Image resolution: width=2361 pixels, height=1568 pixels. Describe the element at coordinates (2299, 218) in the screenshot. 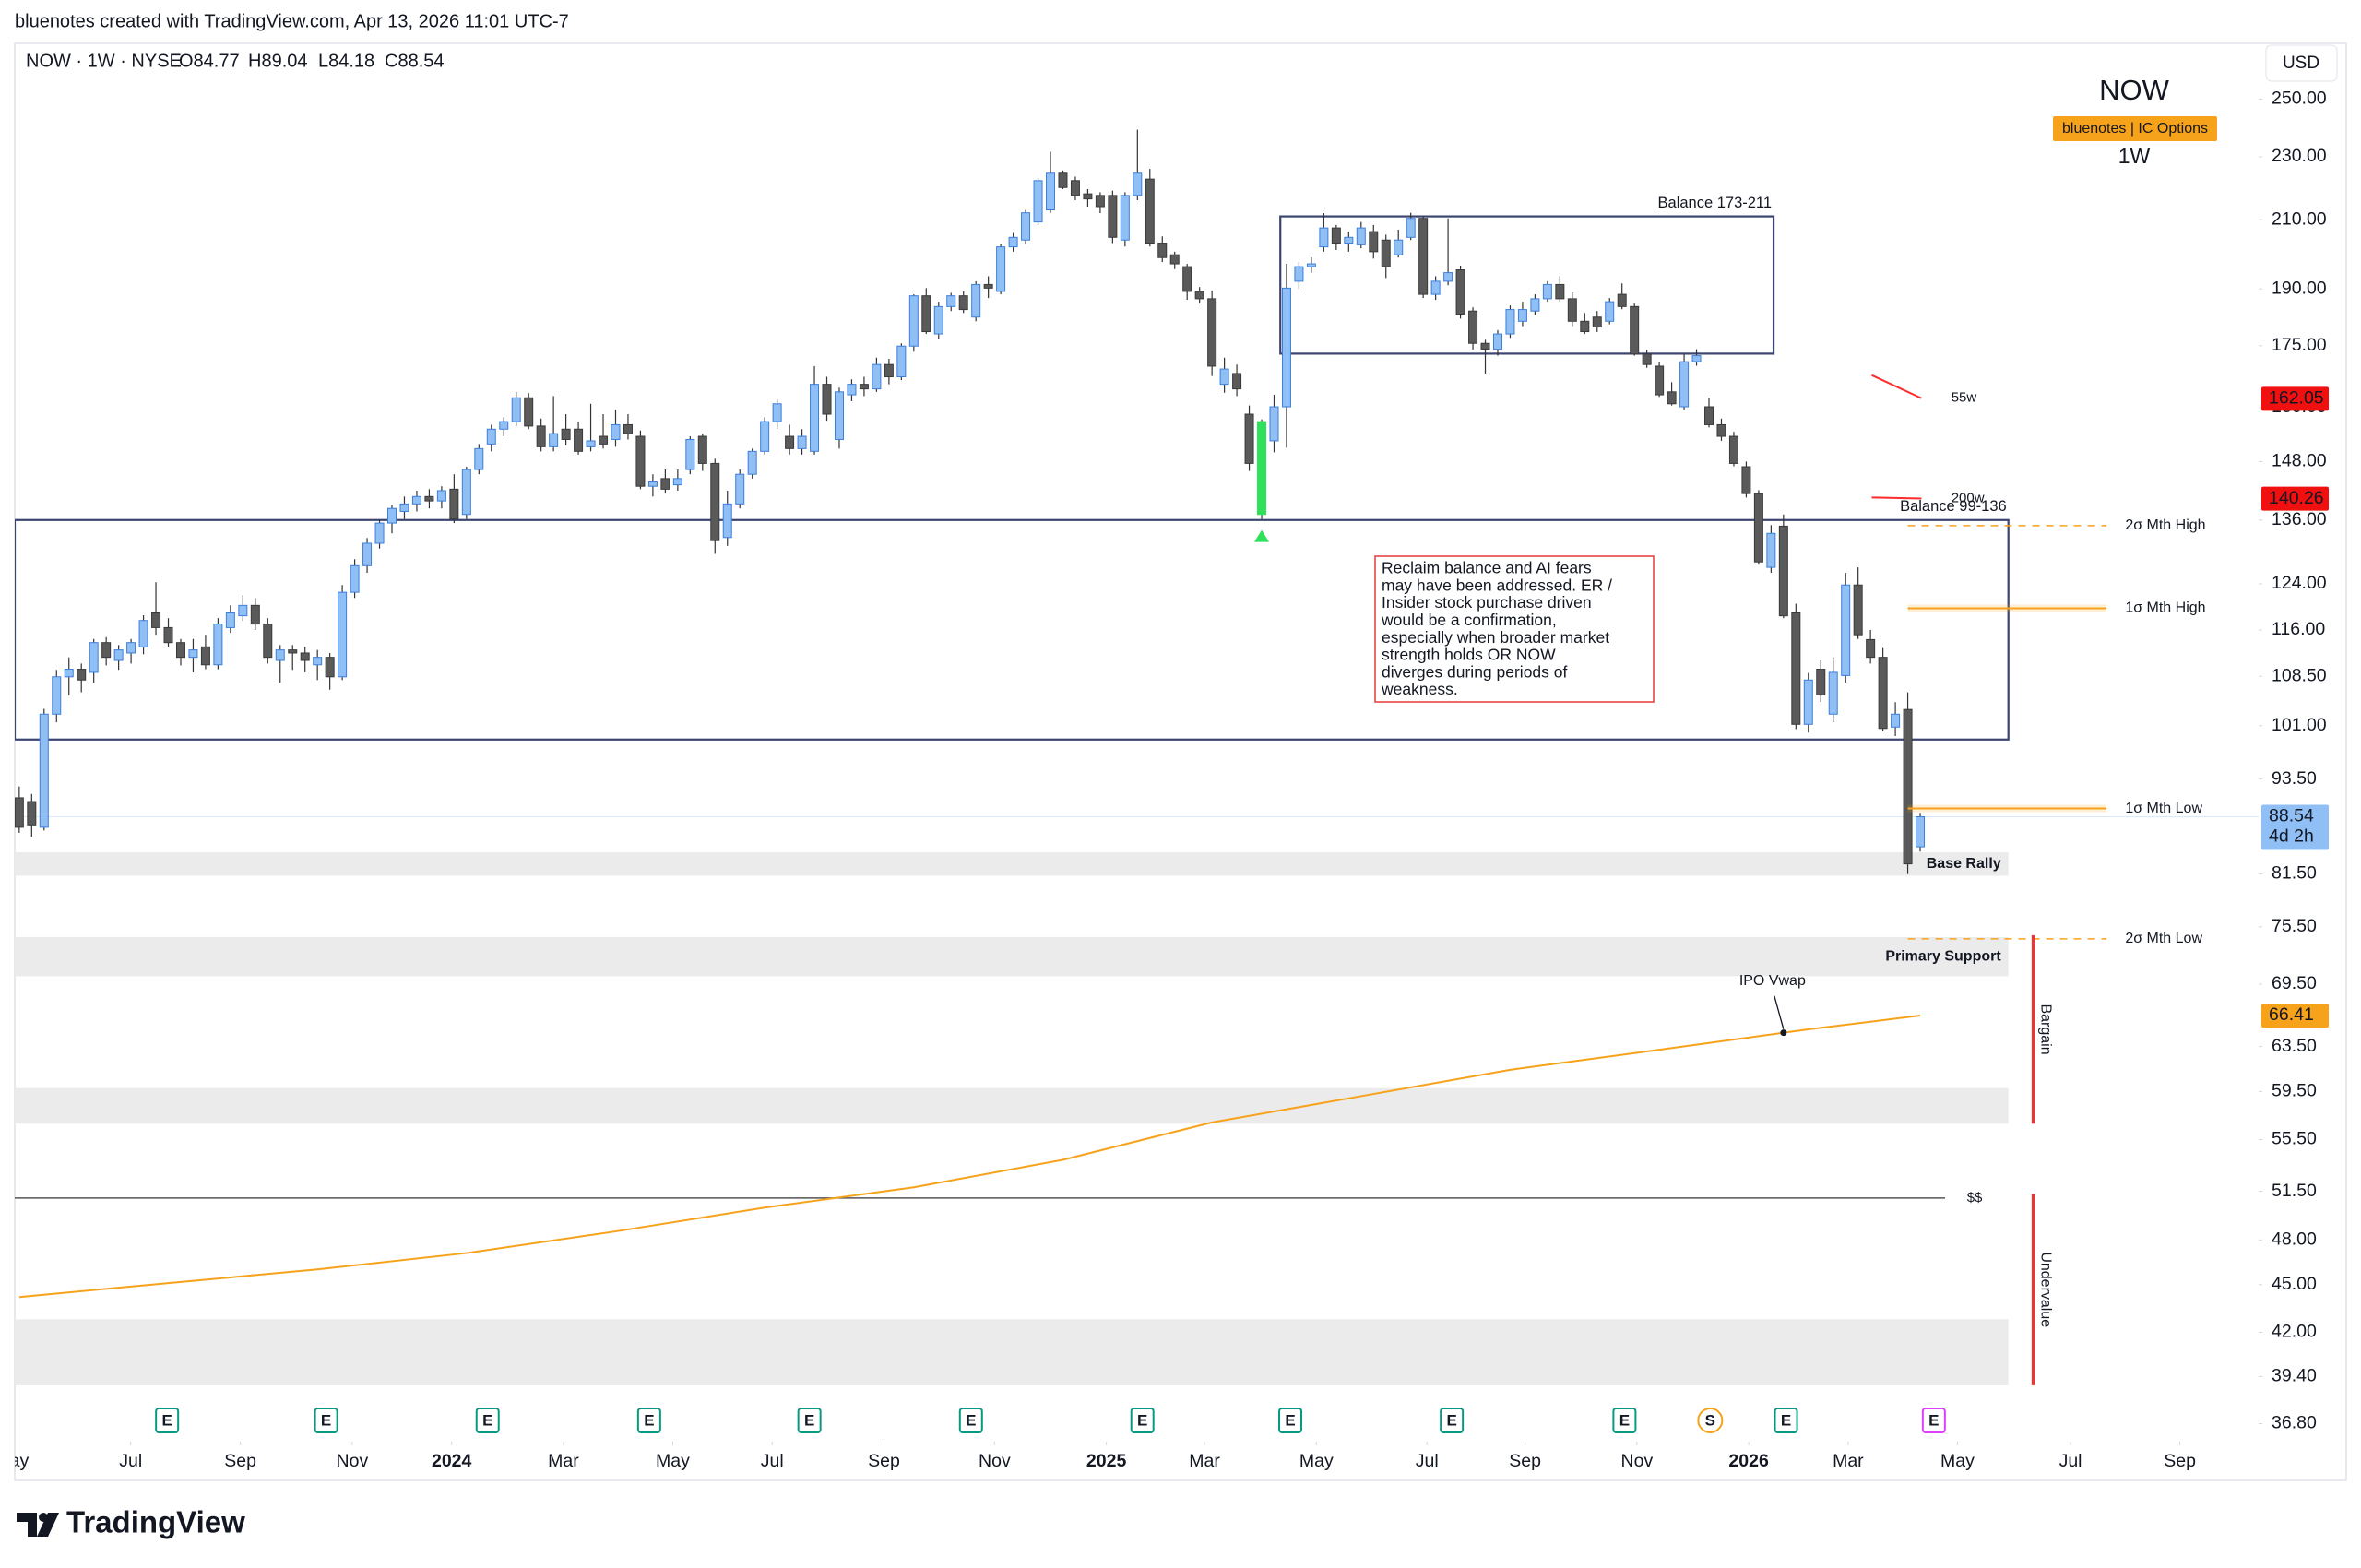

I see `y-tick-label: 210.00` at that location.